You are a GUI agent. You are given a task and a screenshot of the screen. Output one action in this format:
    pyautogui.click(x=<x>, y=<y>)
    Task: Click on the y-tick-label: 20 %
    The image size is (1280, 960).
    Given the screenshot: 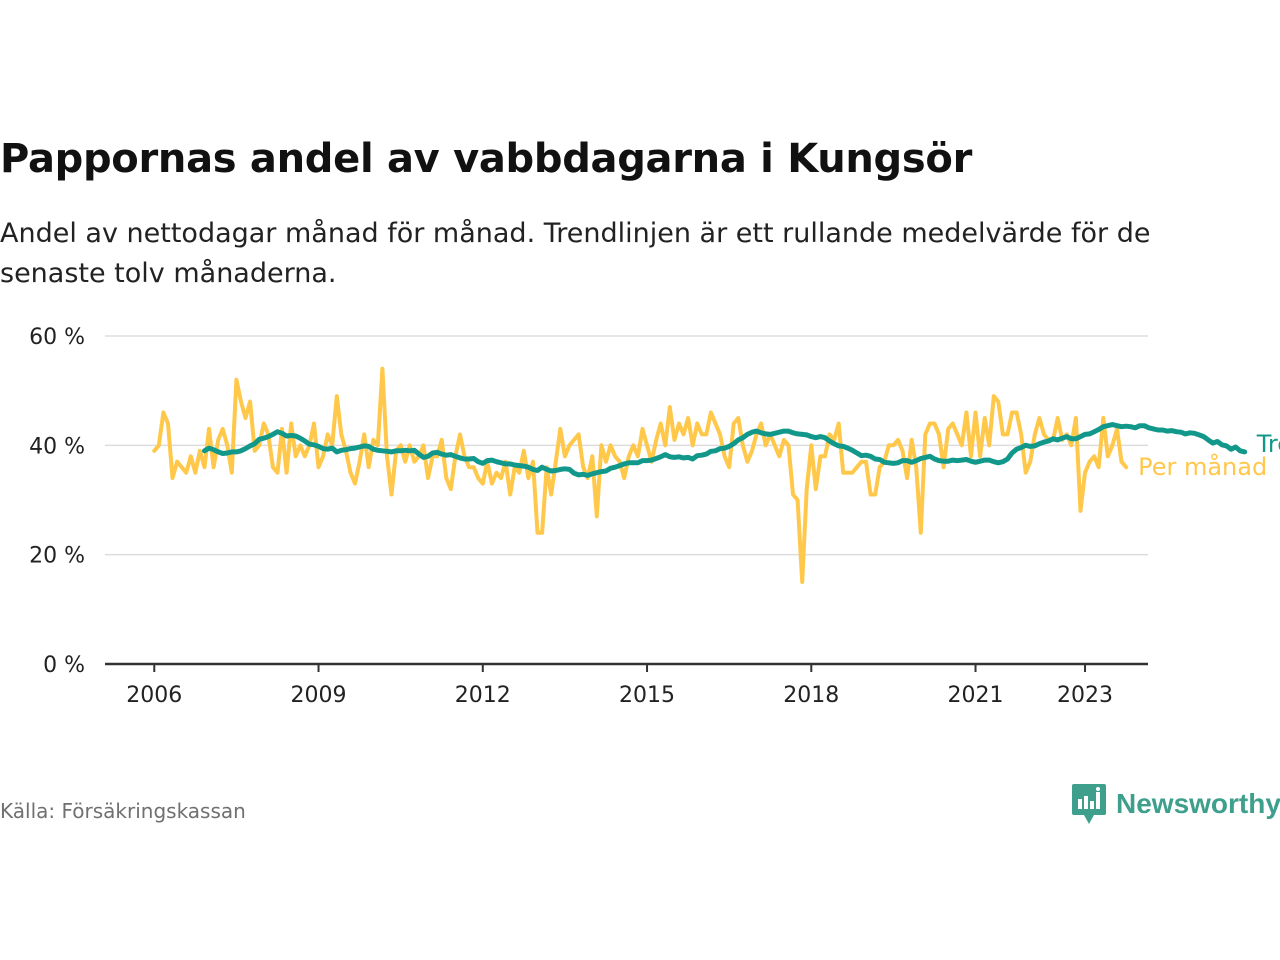 What is the action you would take?
    pyautogui.click(x=57, y=556)
    